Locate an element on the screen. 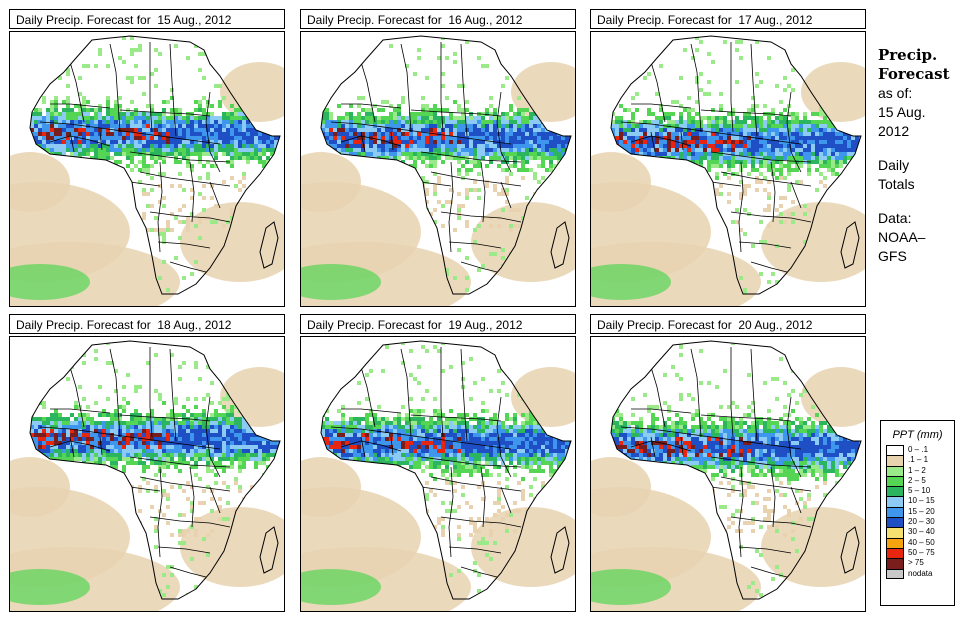 The height and width of the screenshot is (628, 965). legend-label: 2 – 5 is located at coordinates (917, 480).